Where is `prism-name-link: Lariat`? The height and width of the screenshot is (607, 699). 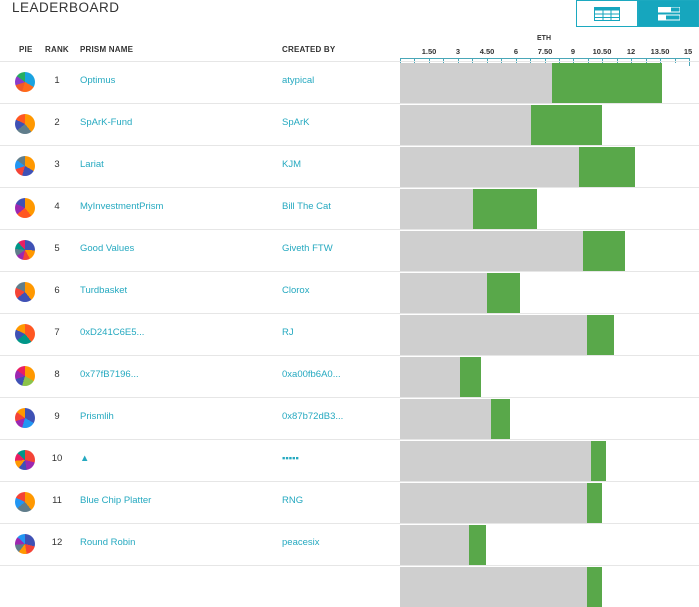 prism-name-link: Lariat is located at coordinates (92, 164).